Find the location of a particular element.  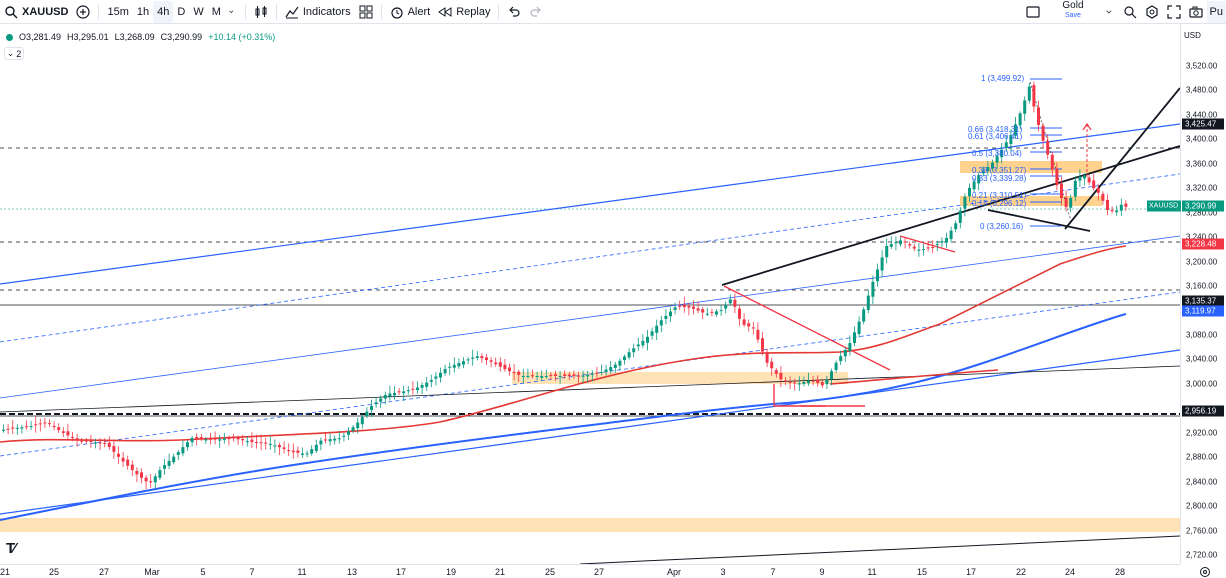

fib-label: 0.5 (3,380.04) is located at coordinates (997, 153).